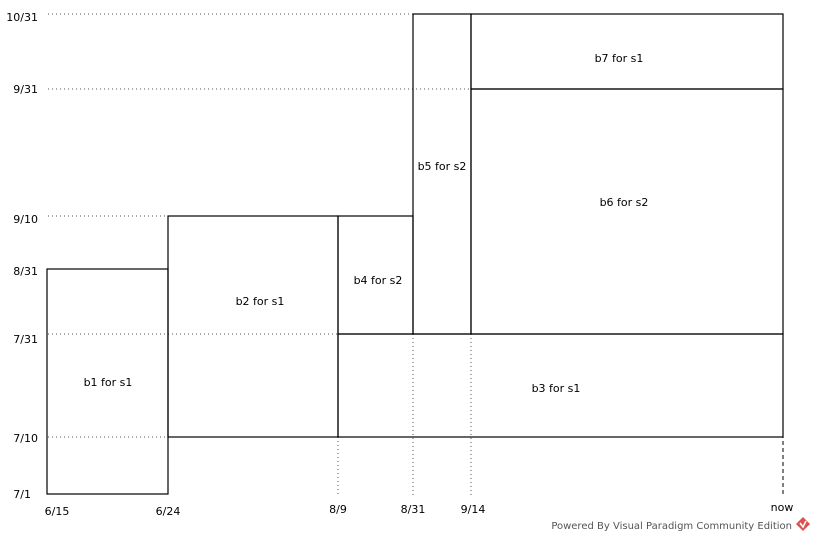 Image resolution: width=816 pixels, height=542 pixels. Describe the element at coordinates (260, 301) in the screenshot. I see `block-label-b2: b2 for s1` at that location.